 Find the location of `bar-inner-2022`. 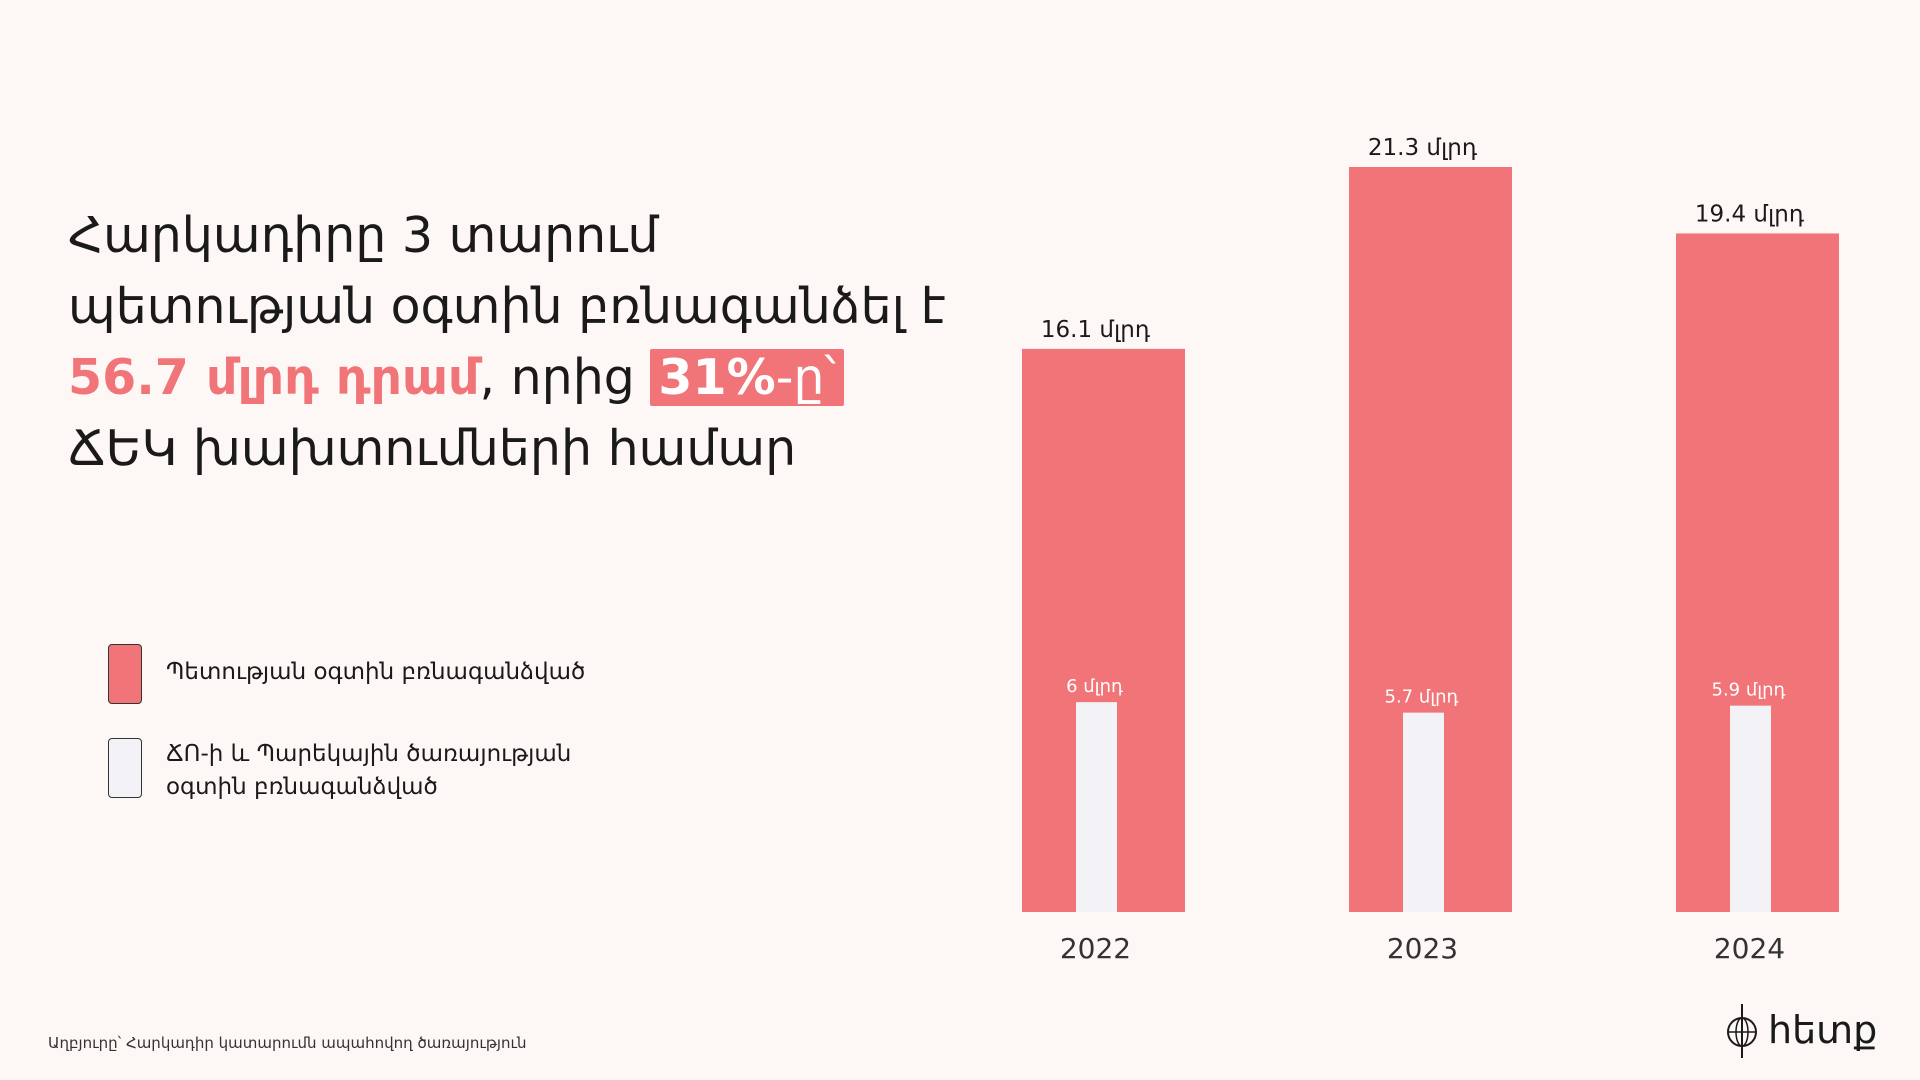

bar-inner-2022 is located at coordinates (1096, 807).